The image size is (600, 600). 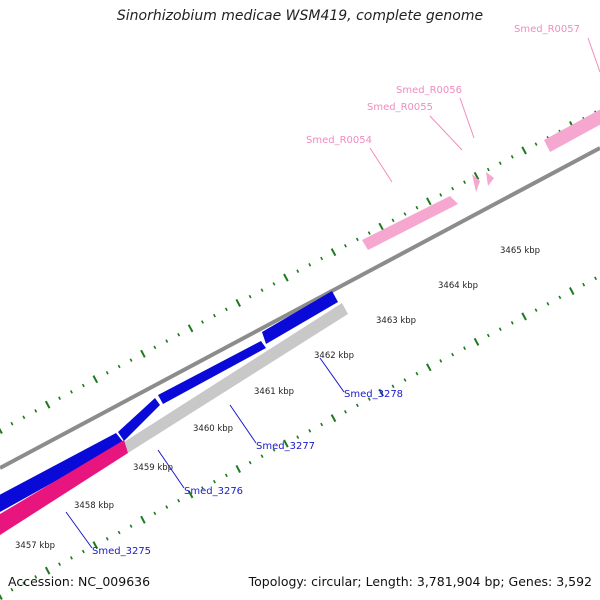 I want to click on rna-label: Smed_R0057, so click(x=547, y=29).